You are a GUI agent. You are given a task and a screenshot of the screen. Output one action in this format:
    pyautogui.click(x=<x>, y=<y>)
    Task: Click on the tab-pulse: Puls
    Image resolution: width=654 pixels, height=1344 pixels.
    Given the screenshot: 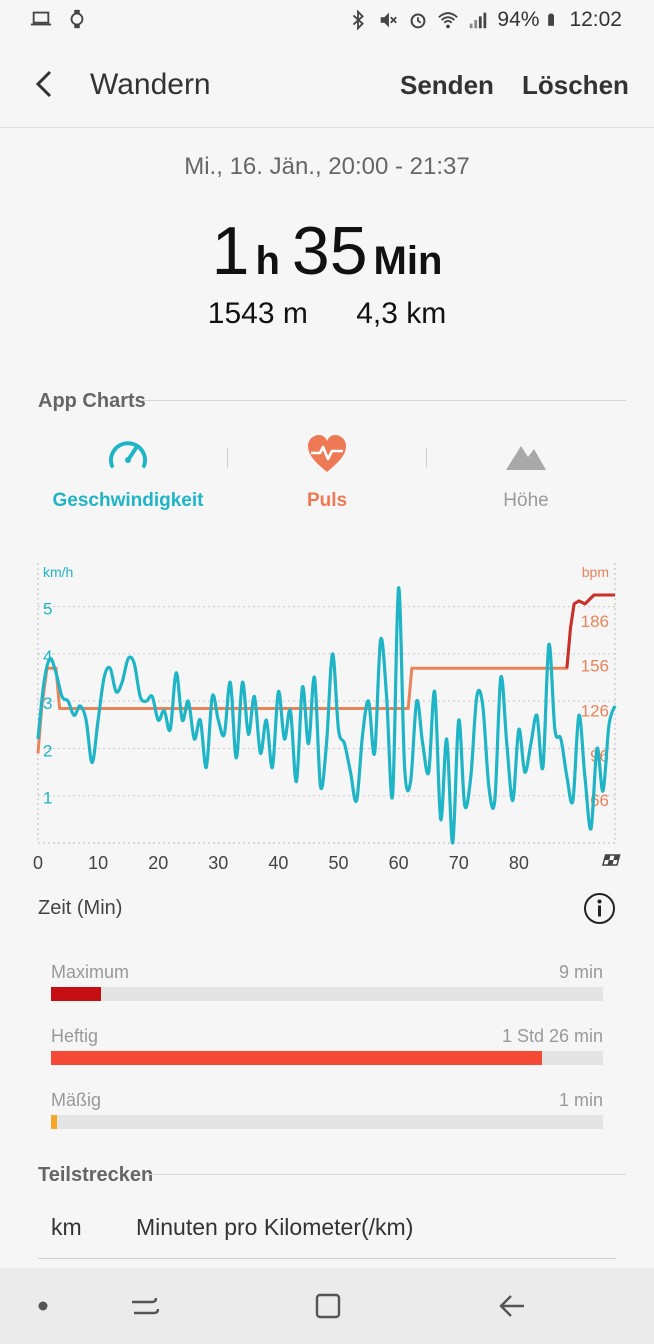 What is the action you would take?
    pyautogui.click(x=327, y=472)
    